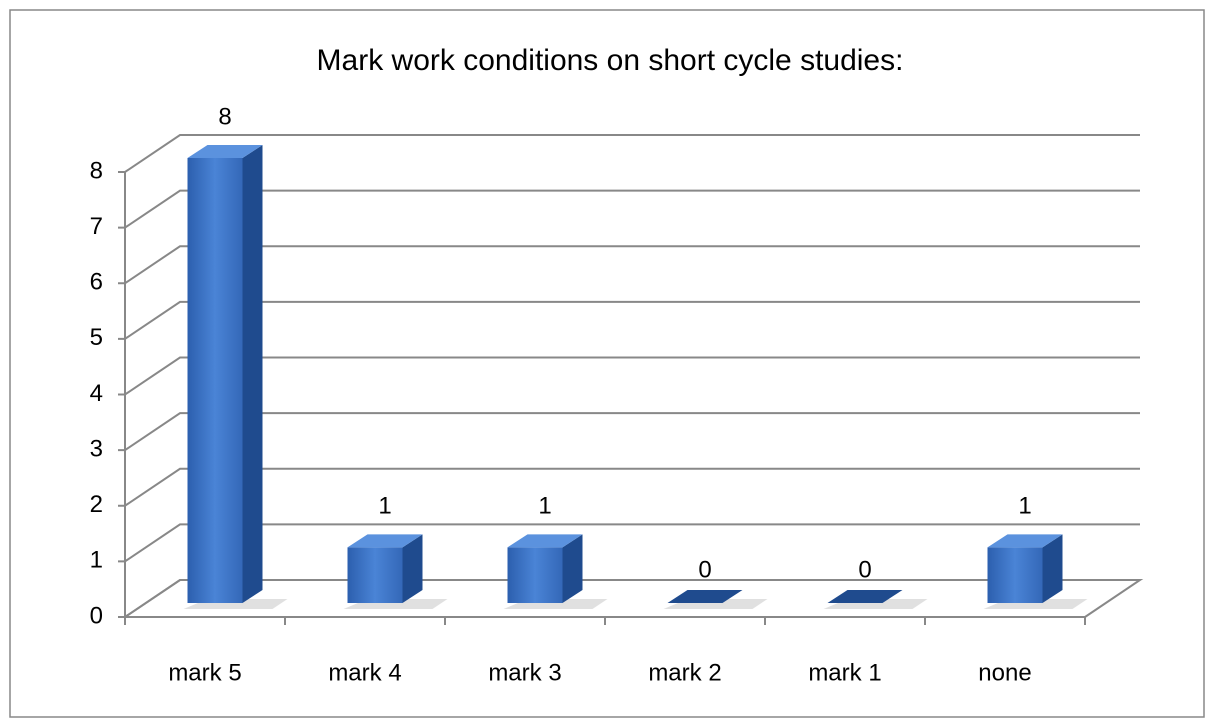  Describe the element at coordinates (96, 393) in the screenshot. I see `y-tick-label: 4` at that location.